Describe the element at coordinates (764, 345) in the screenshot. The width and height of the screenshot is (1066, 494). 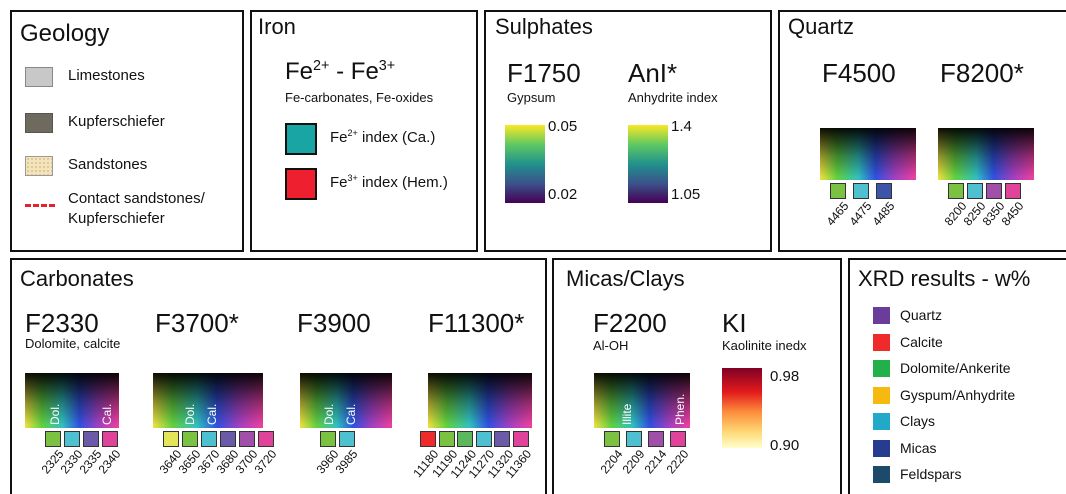
I see `subtitle: Kaolinite inedx` at that location.